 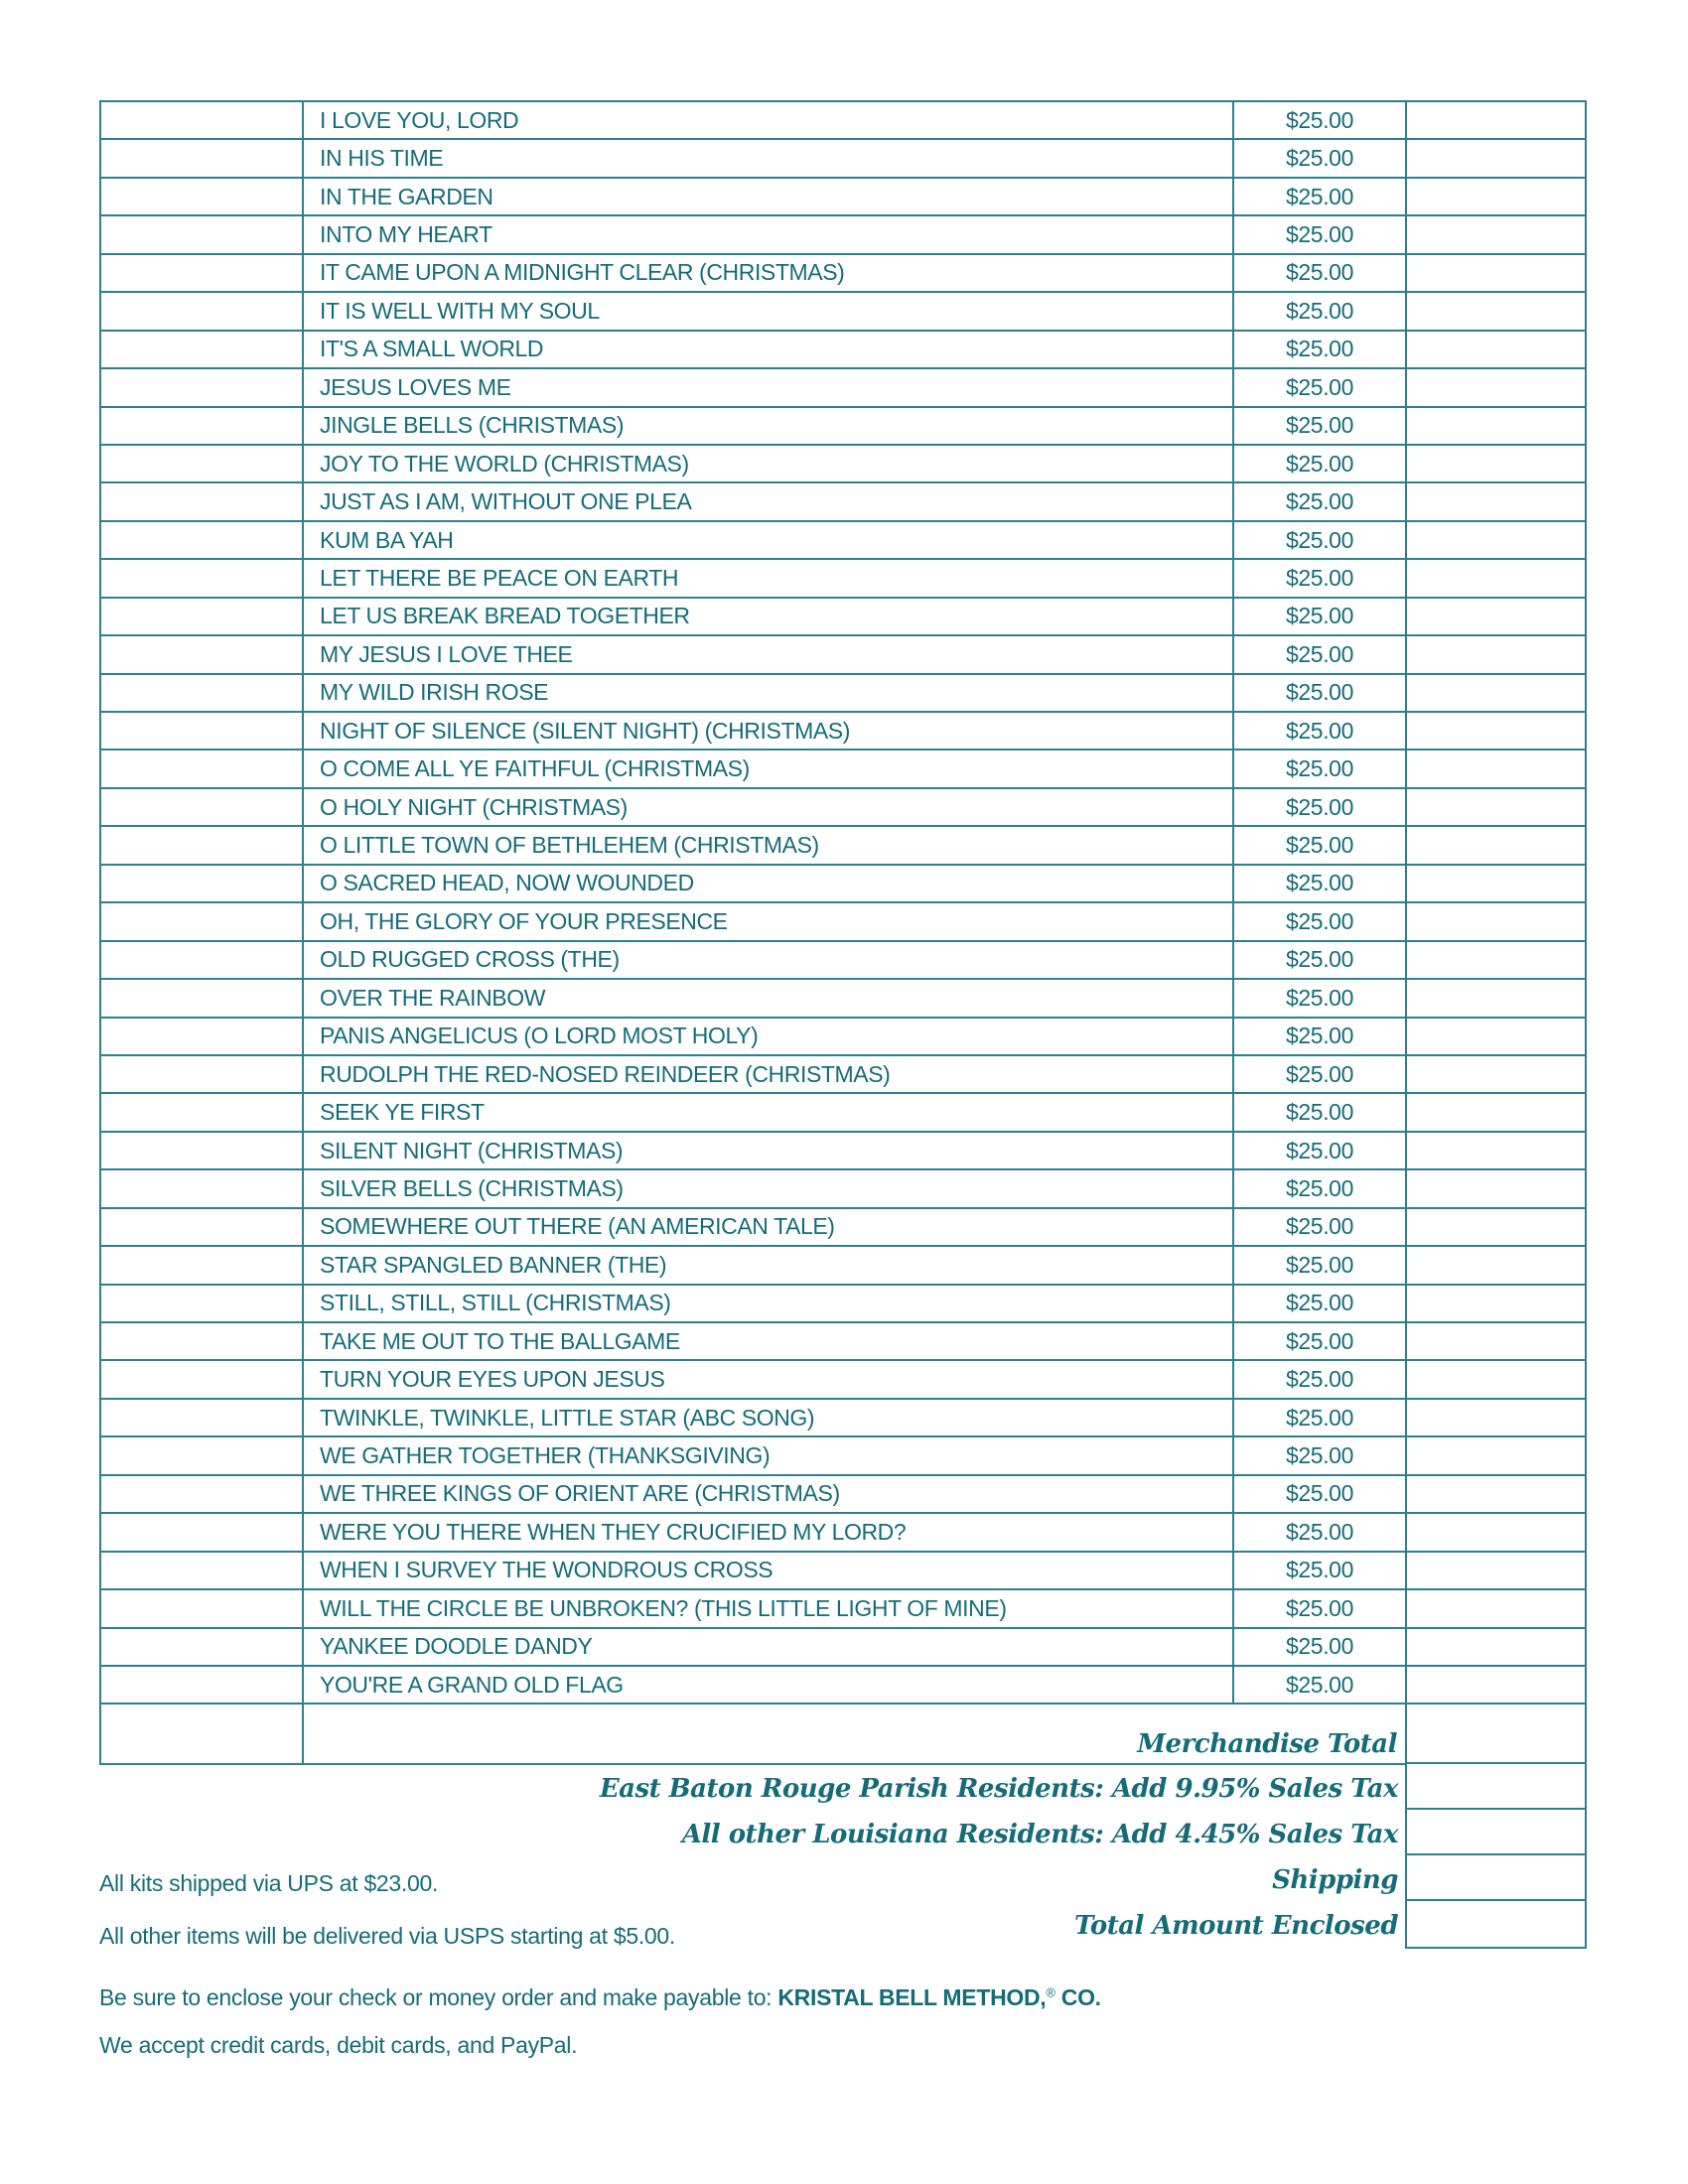 What do you see at coordinates (1496, 1787) in the screenshot?
I see `tax-east-baton-rouge-input-box` at bounding box center [1496, 1787].